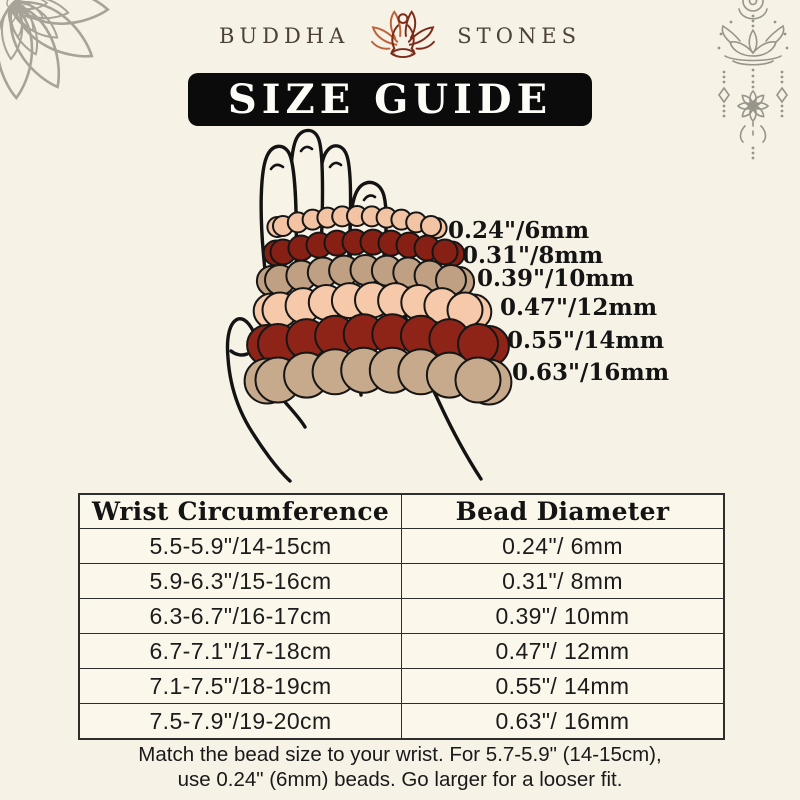 The height and width of the screenshot is (800, 800). I want to click on bead-size-label: 0.47"/12mm, so click(579, 307).